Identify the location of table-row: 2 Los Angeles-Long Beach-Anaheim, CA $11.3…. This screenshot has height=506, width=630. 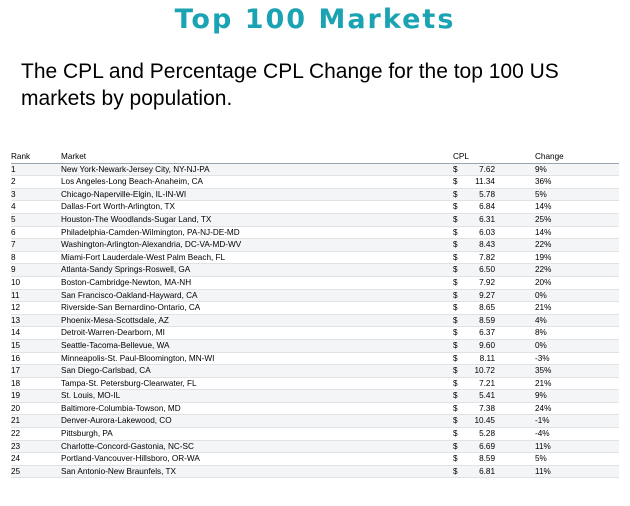
(315, 182).